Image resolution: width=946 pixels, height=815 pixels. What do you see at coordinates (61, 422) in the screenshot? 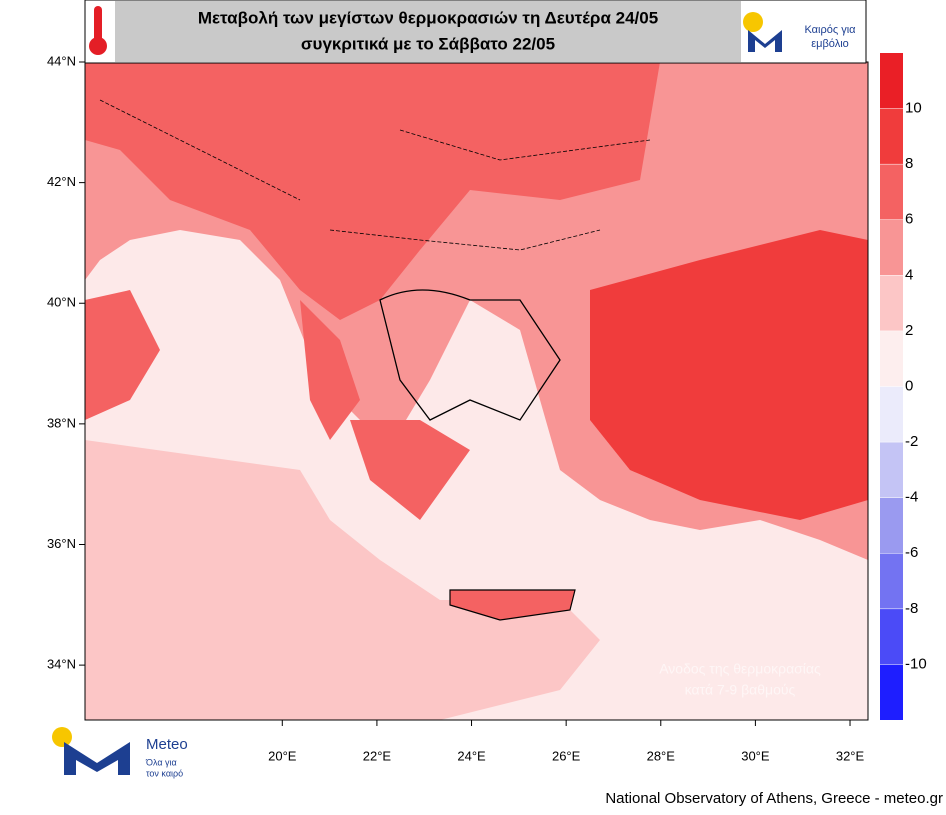
I see `y-tick-label: 38°N` at bounding box center [61, 422].